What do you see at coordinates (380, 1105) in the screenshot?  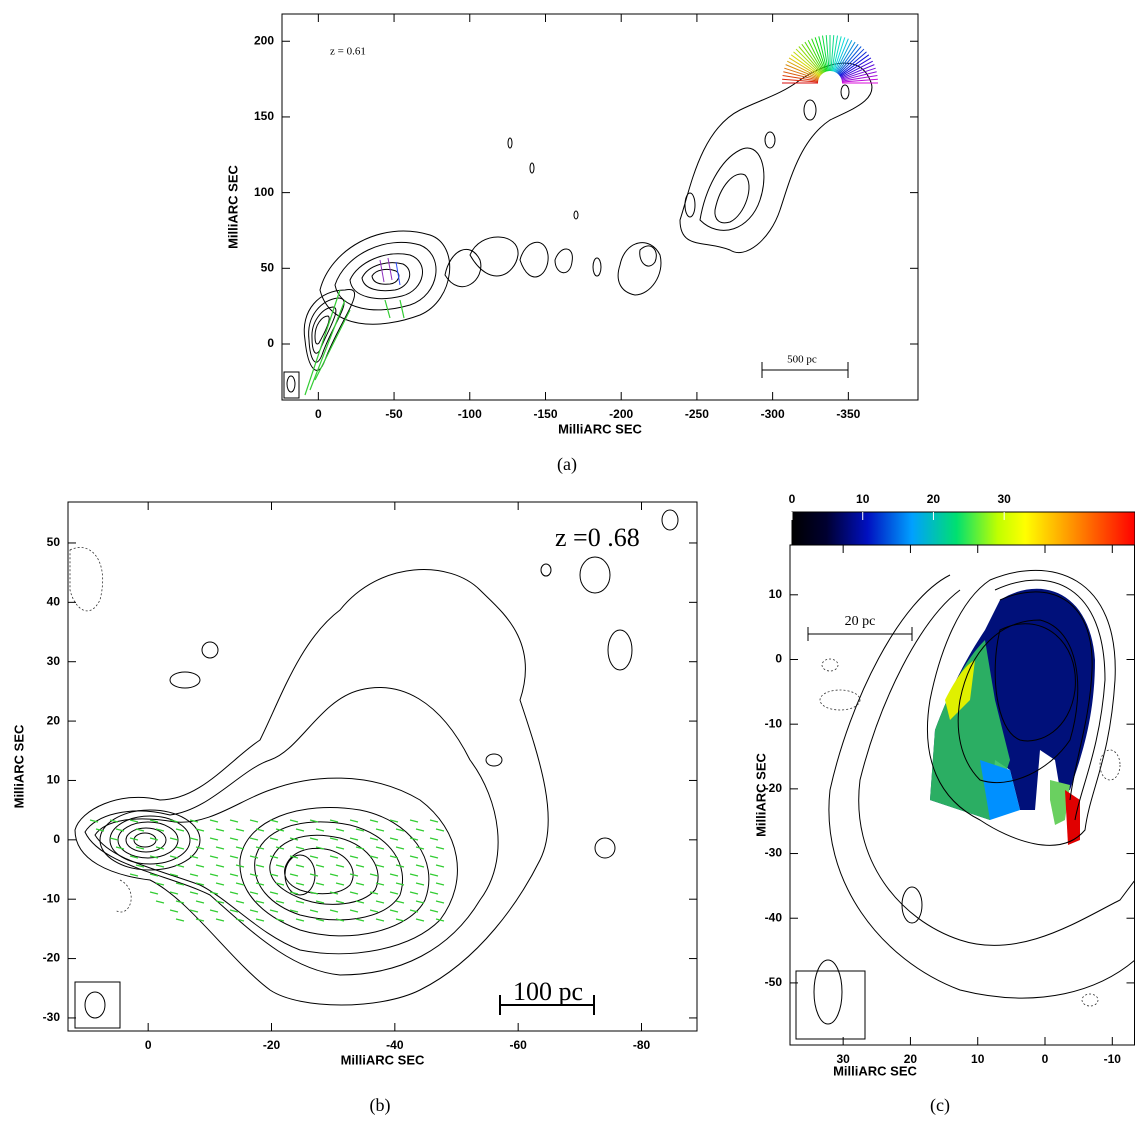 I see `caption: (b)` at bounding box center [380, 1105].